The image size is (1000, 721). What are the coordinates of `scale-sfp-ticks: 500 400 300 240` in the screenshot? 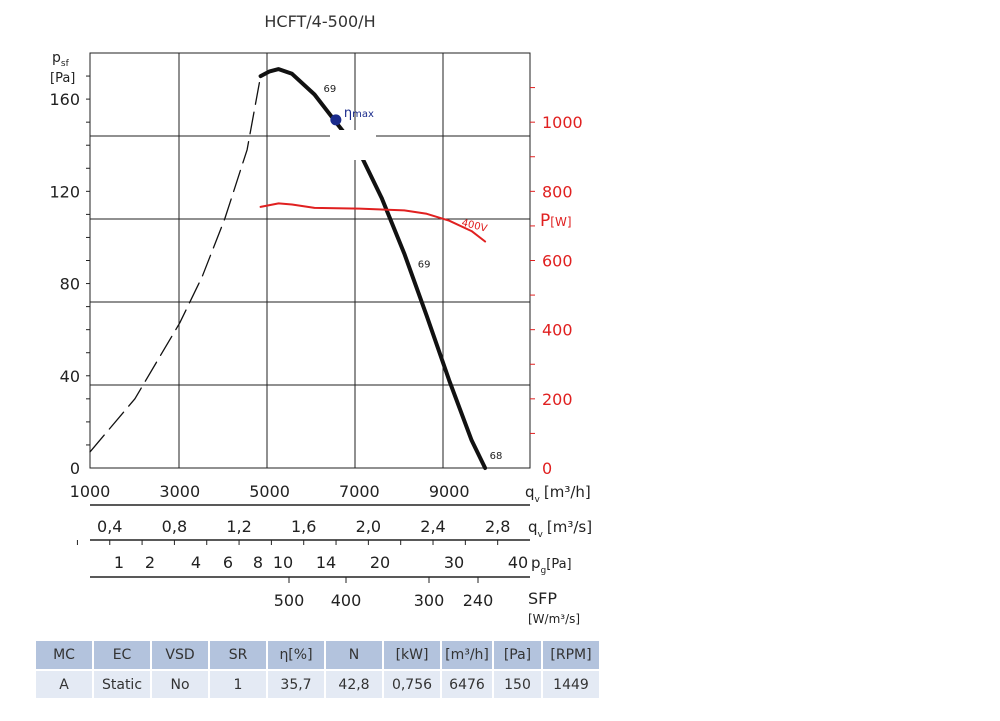 It's located at (384, 593).